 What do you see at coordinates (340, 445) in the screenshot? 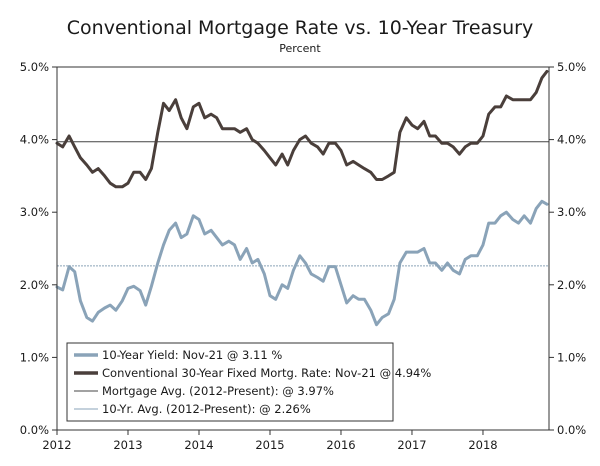
I see `x-tick-label-4: 2016` at bounding box center [340, 445].